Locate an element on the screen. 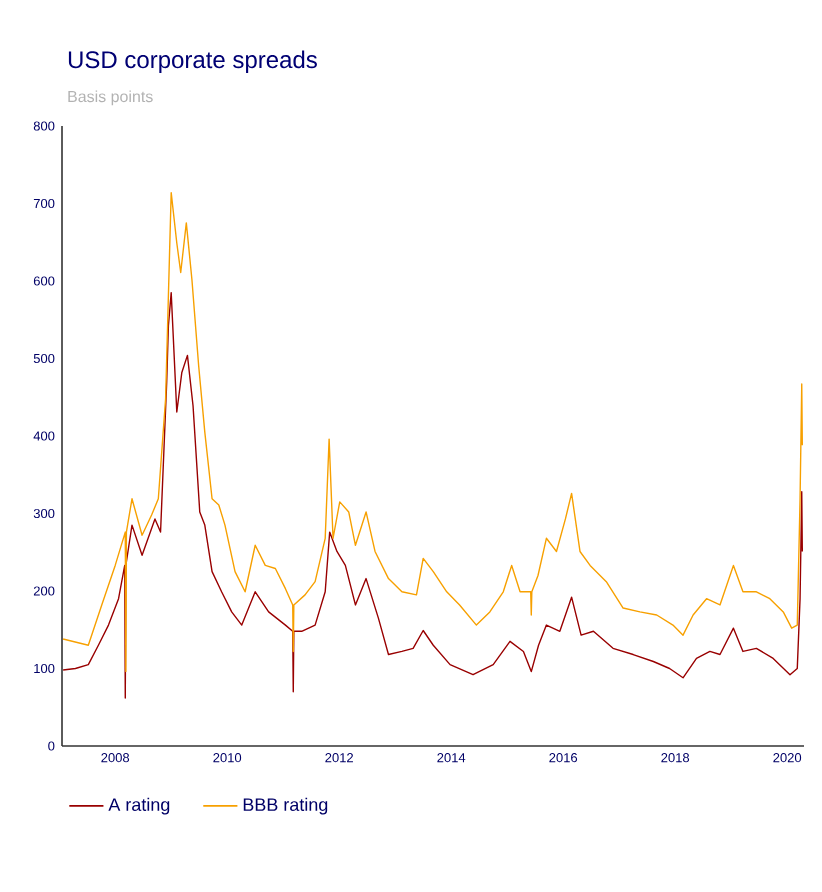  y-axis-title: Basis points is located at coordinates (110, 98).